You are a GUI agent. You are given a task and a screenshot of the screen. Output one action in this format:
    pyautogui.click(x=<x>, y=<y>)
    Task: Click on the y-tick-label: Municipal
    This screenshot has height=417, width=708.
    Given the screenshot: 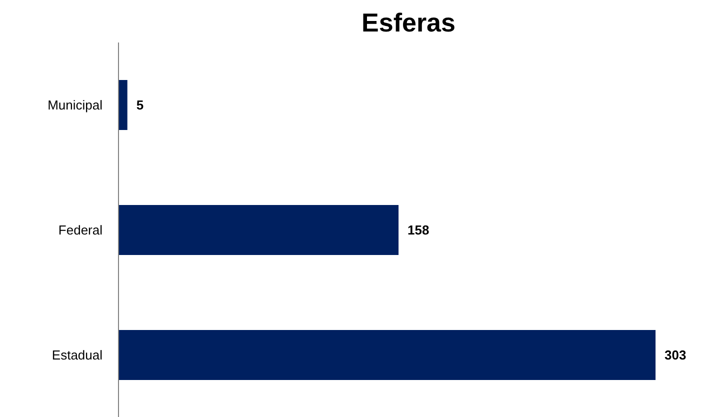 What is the action you would take?
    pyautogui.click(x=75, y=105)
    